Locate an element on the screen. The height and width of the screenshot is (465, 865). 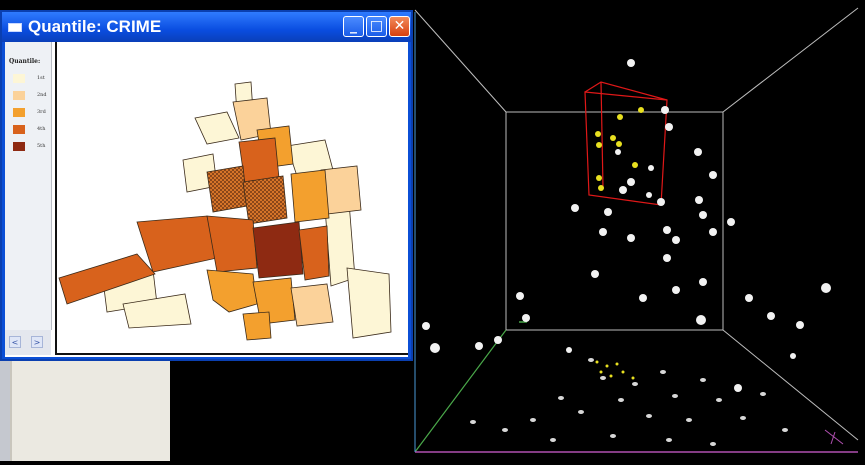
legend-item: 4th is located at coordinates (31, 130).